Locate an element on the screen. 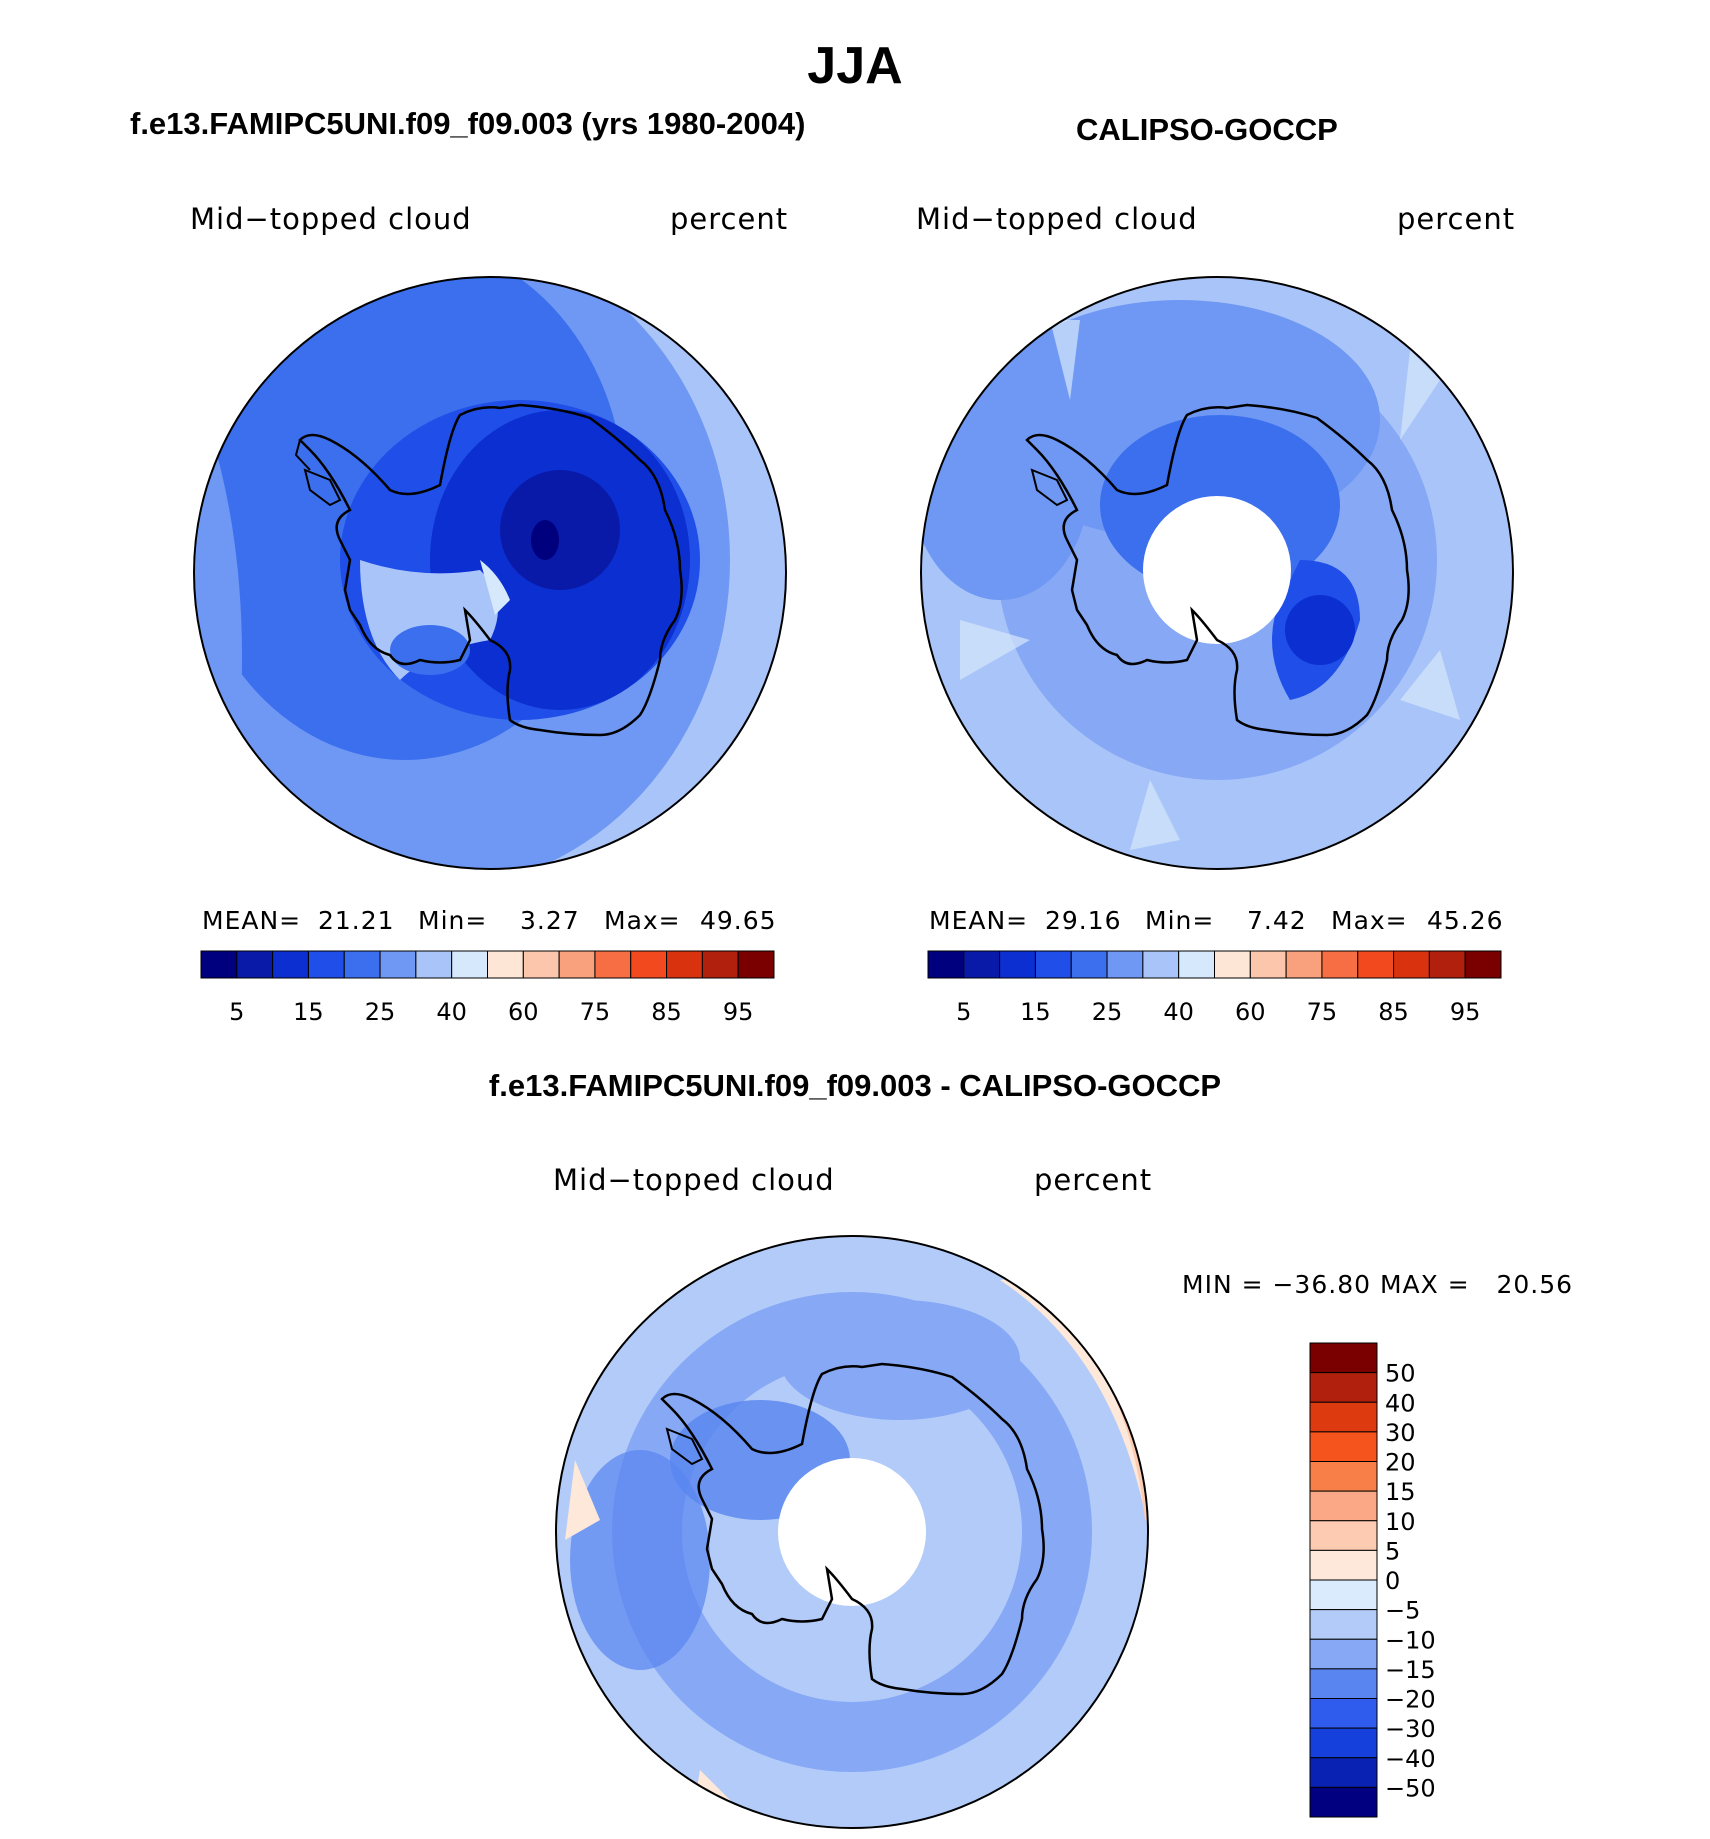 The width and height of the screenshot is (1710, 1839). model-colorbar-tick-label: 75 is located at coordinates (595, 1012).